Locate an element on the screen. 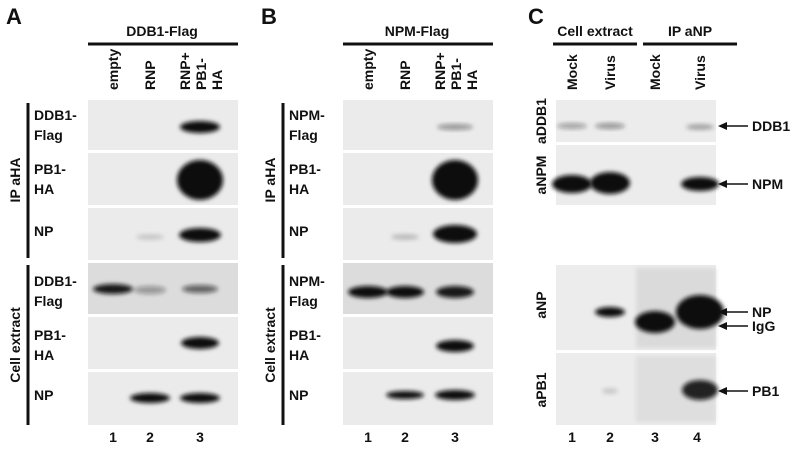 The height and width of the screenshot is (453, 800). marker-label: PB1 is located at coordinates (765, 391).